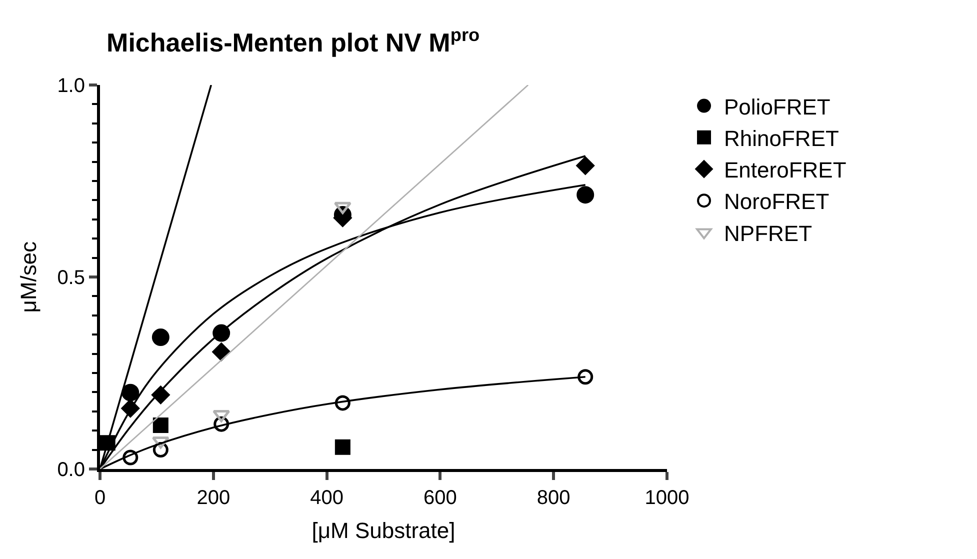  What do you see at coordinates (781, 138) in the screenshot?
I see `legend-label: RhinoFRET` at bounding box center [781, 138].